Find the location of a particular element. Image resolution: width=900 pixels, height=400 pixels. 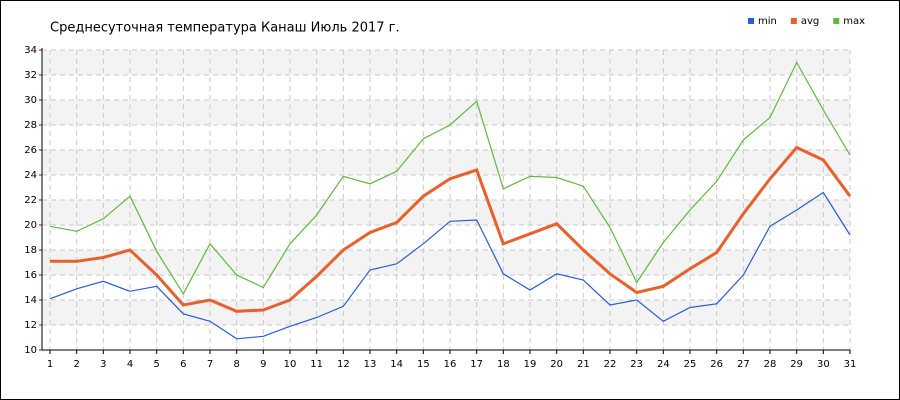

x-tick-label: 16 is located at coordinates (450, 364).